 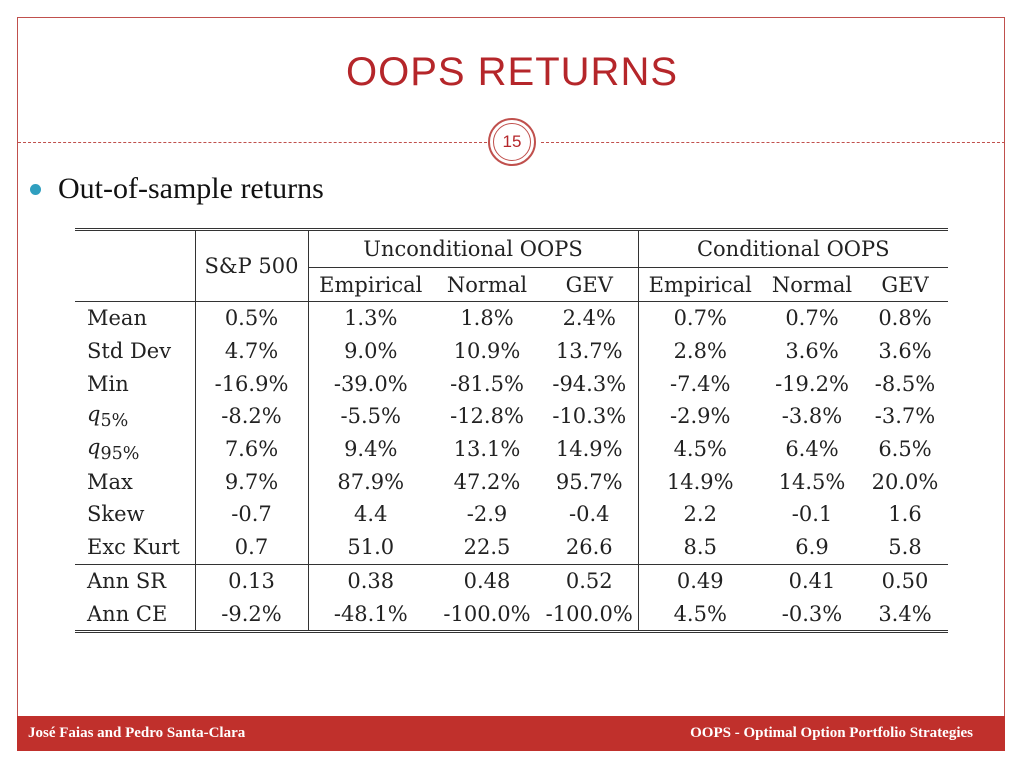 I want to click on table-cell: 8.5, so click(x=699, y=547).